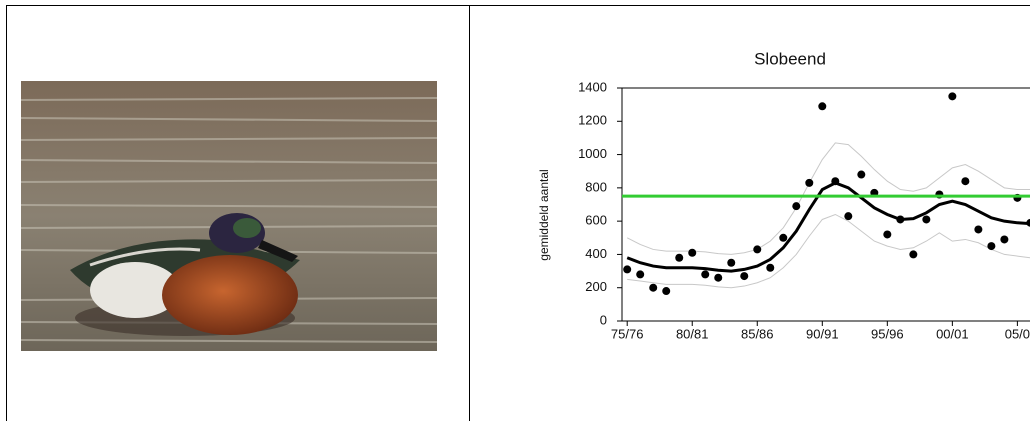  I want to click on y-tick-label: 400, so click(596, 253).